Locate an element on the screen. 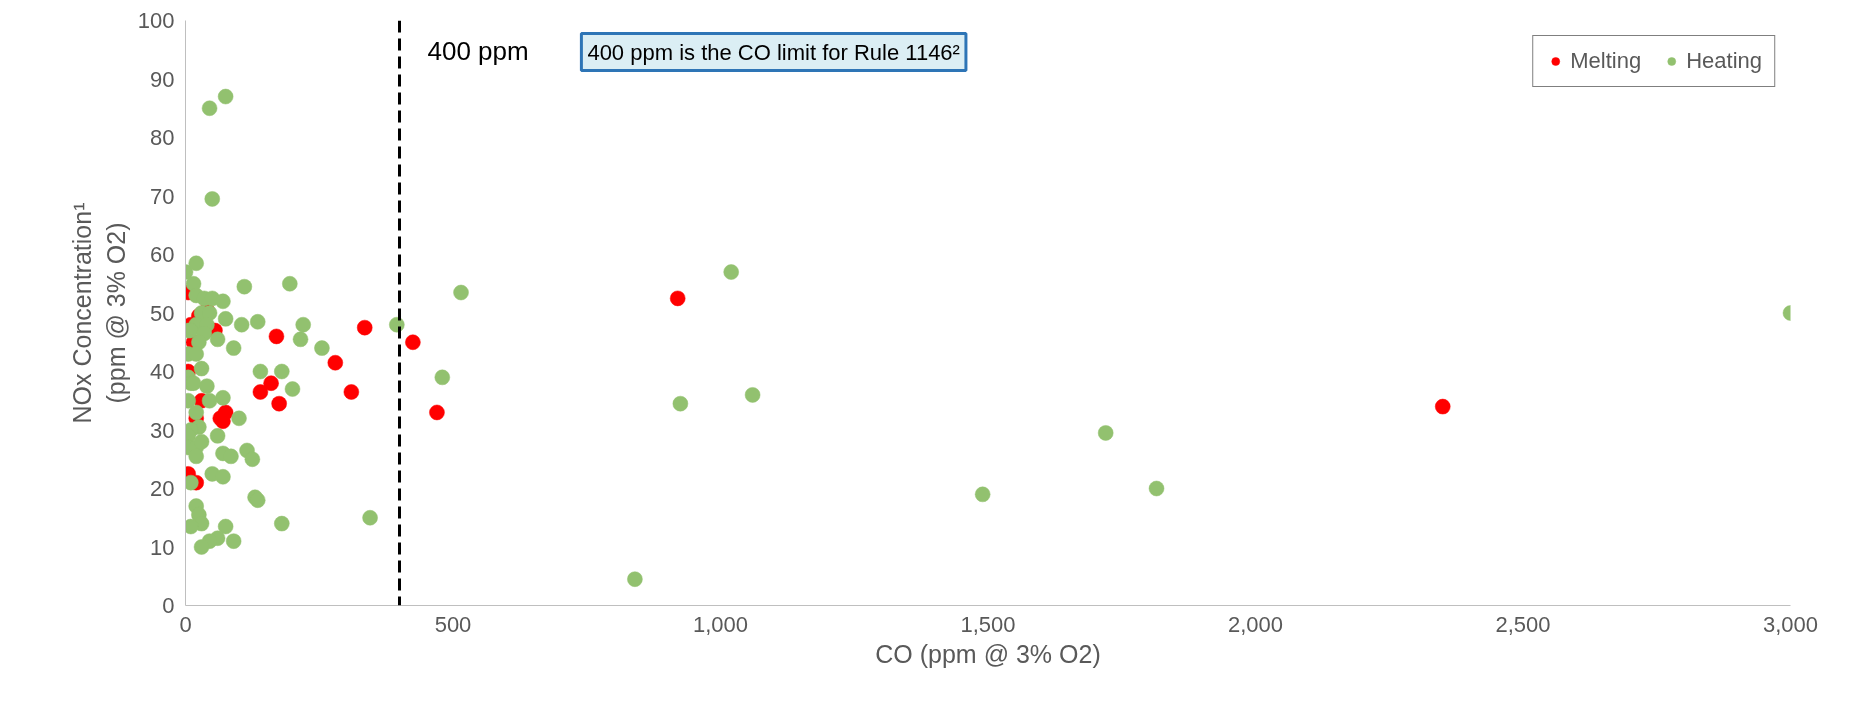 The height and width of the screenshot is (722, 1864). y-tick-label: 30 is located at coordinates (162, 430).